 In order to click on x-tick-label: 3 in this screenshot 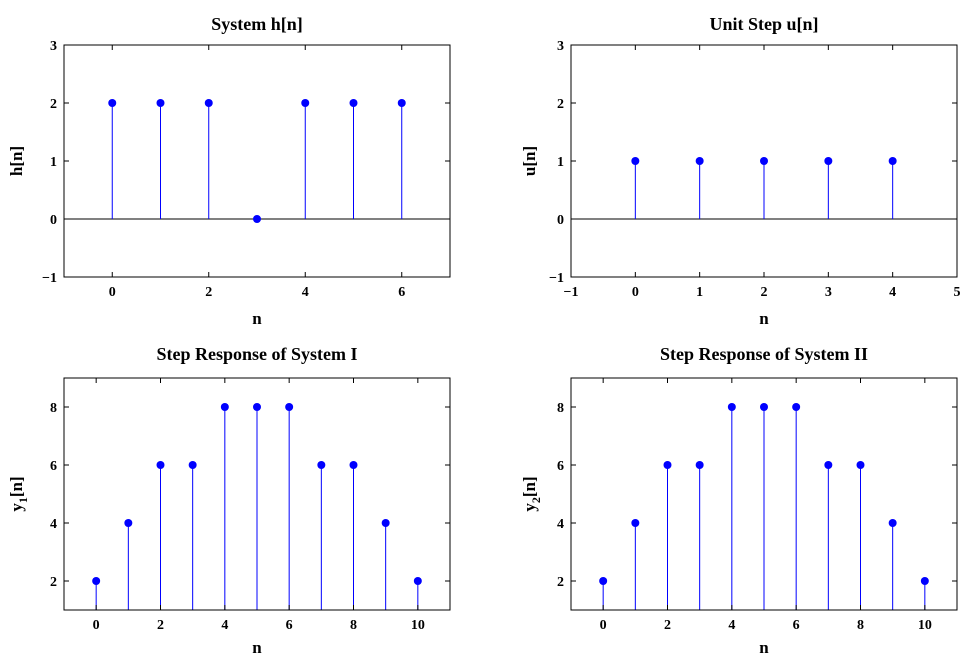, I will do `click(828, 292)`.